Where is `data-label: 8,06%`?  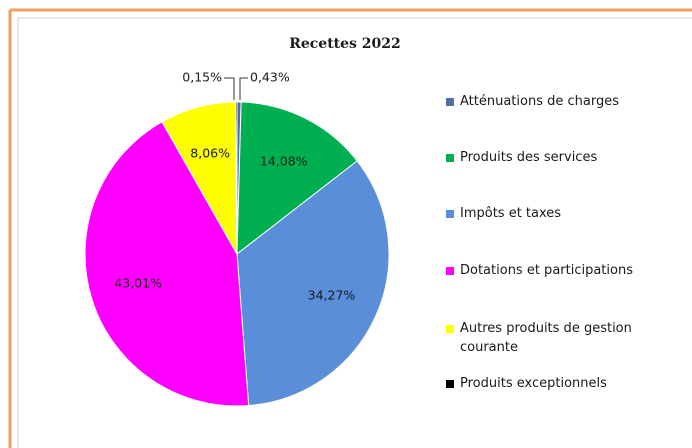
data-label: 8,06% is located at coordinates (210, 153).